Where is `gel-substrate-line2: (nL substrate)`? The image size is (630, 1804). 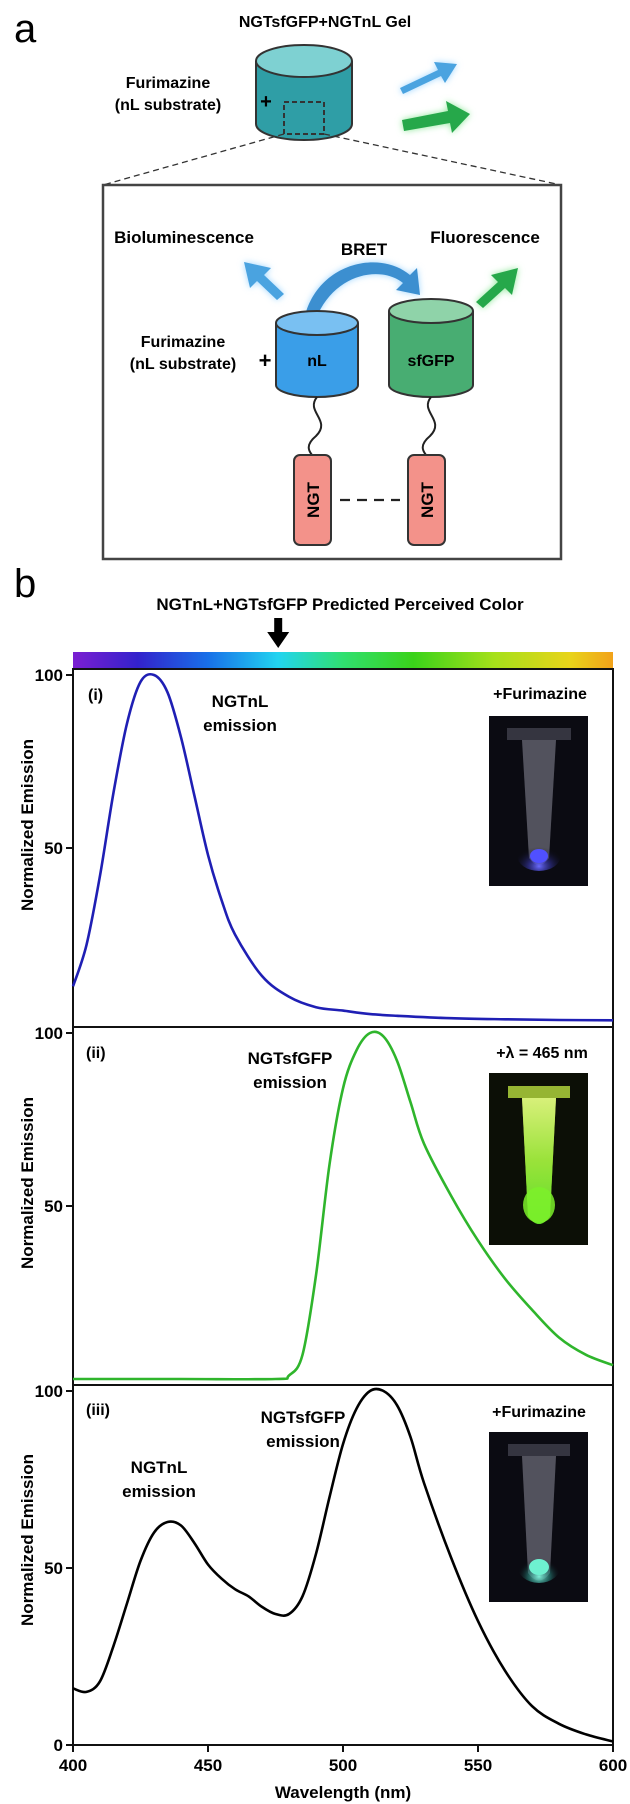 gel-substrate-line2: (nL substrate) is located at coordinates (168, 105).